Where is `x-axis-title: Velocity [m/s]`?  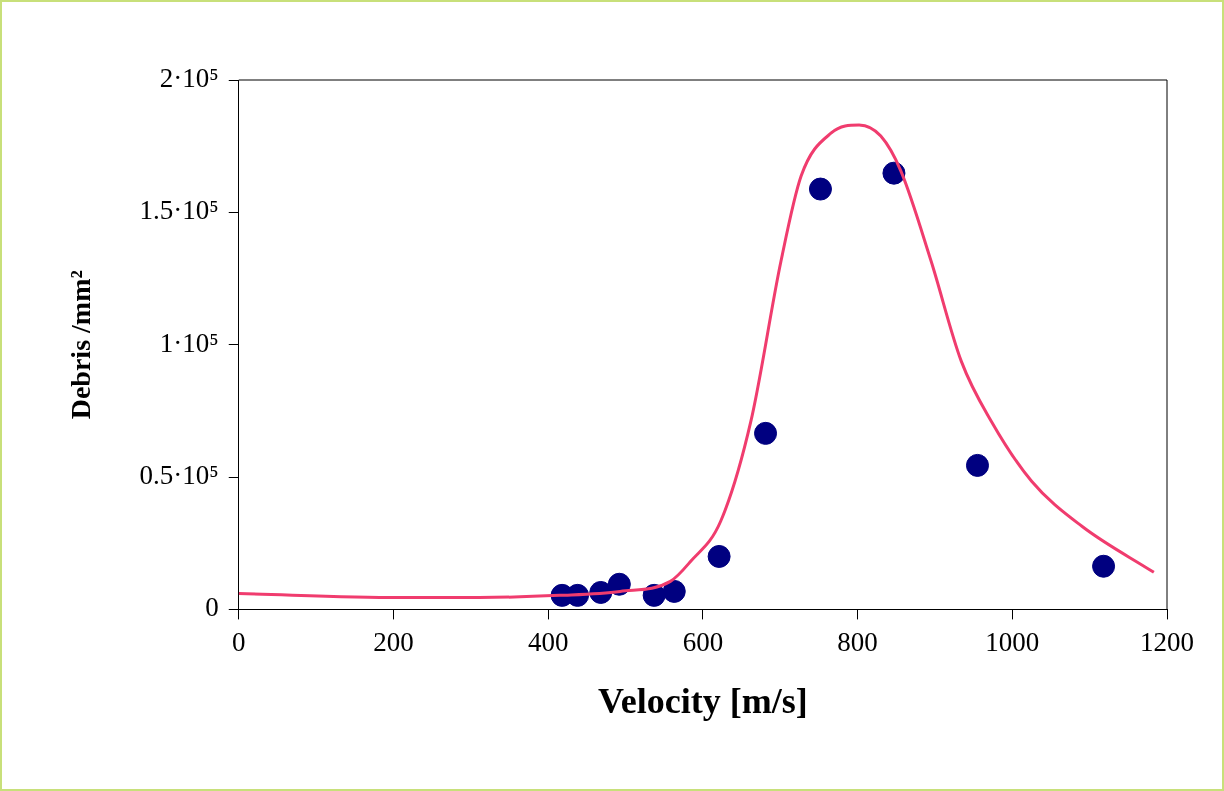
x-axis-title: Velocity [m/s] is located at coordinates (703, 700).